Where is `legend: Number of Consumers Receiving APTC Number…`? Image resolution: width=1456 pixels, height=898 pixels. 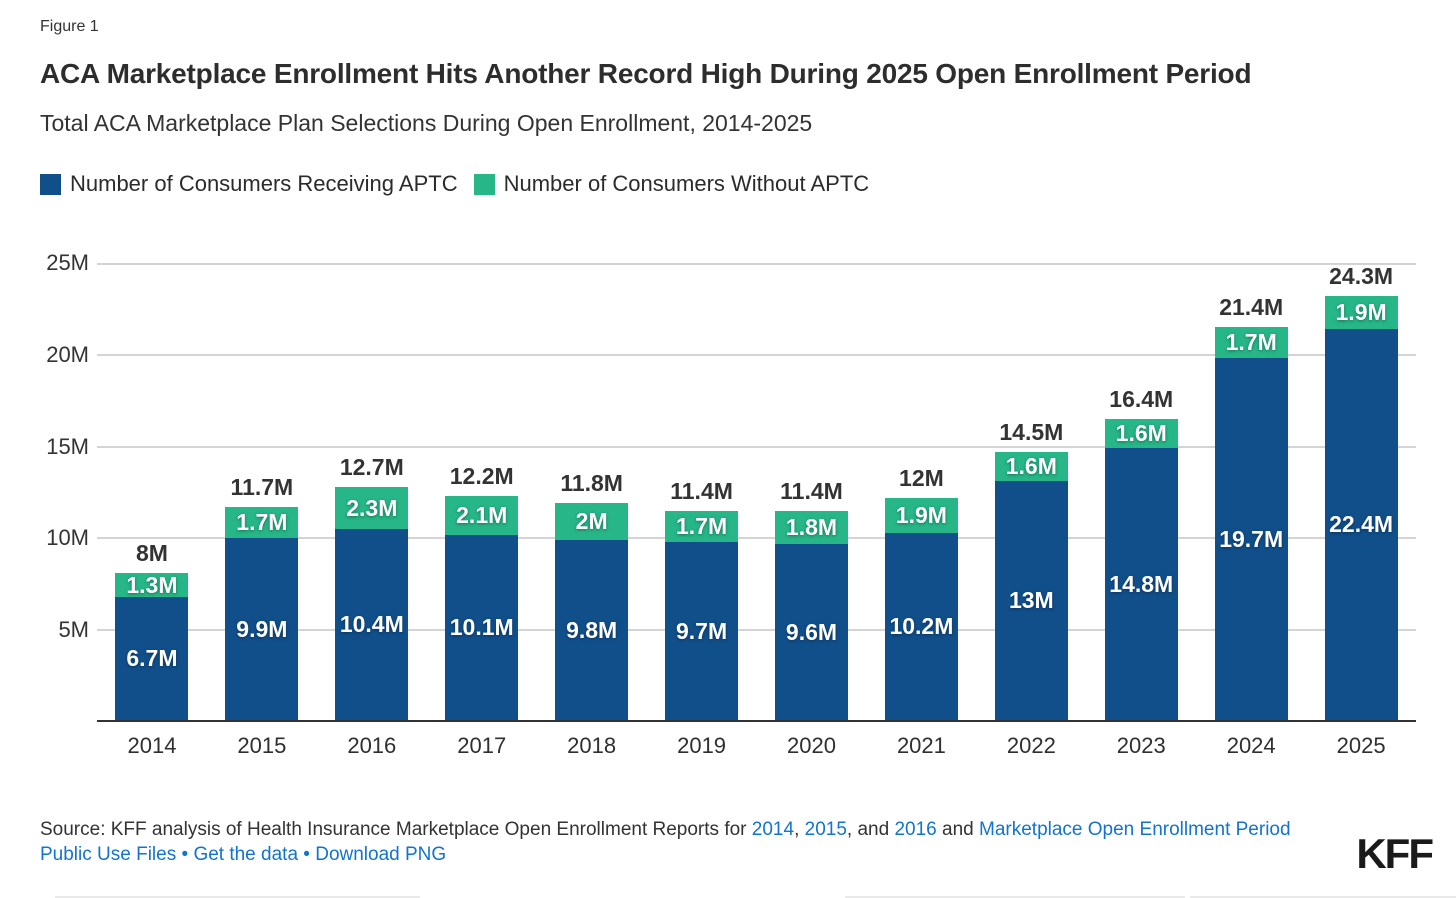
legend: Number of Consumers Receiving APTC Number… is located at coordinates (728, 184).